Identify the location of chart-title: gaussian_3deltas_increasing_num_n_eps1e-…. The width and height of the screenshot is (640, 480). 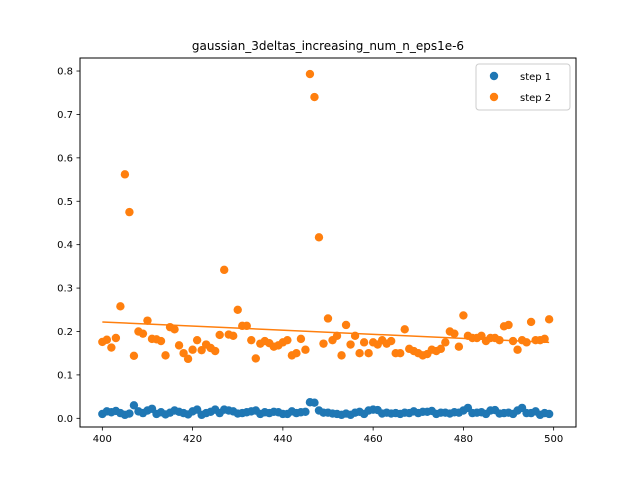
(328, 46).